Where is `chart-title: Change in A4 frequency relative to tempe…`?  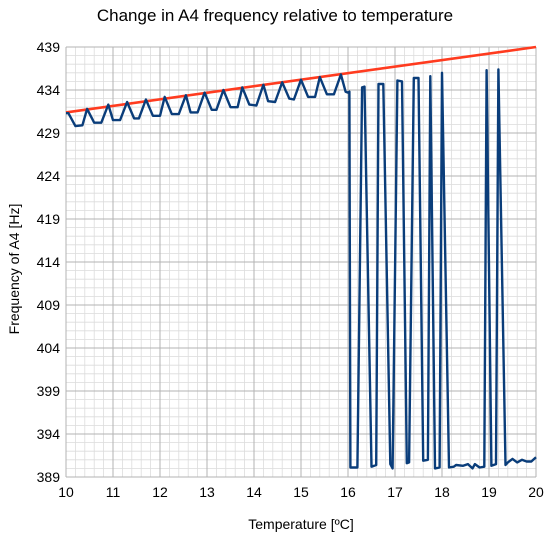
chart-title: Change in A4 frequency relative to tempe… is located at coordinates (275, 15).